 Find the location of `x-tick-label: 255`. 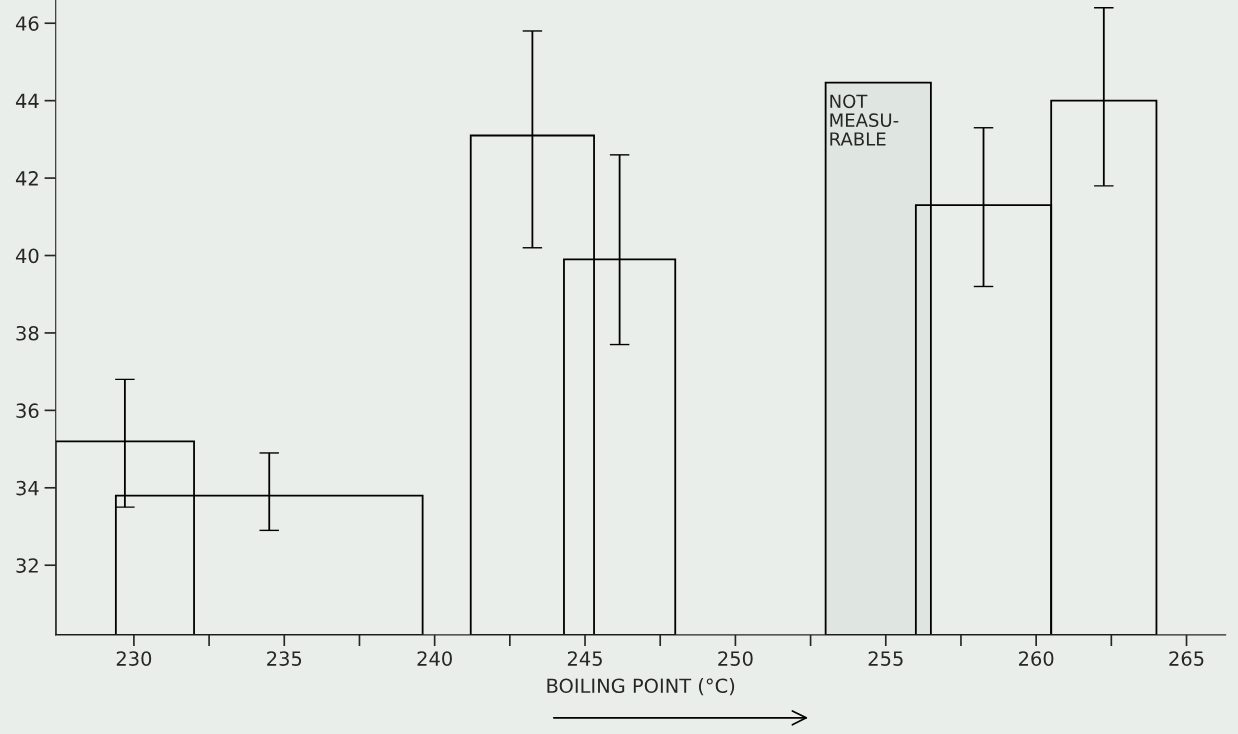

x-tick-label: 255 is located at coordinates (885, 658).